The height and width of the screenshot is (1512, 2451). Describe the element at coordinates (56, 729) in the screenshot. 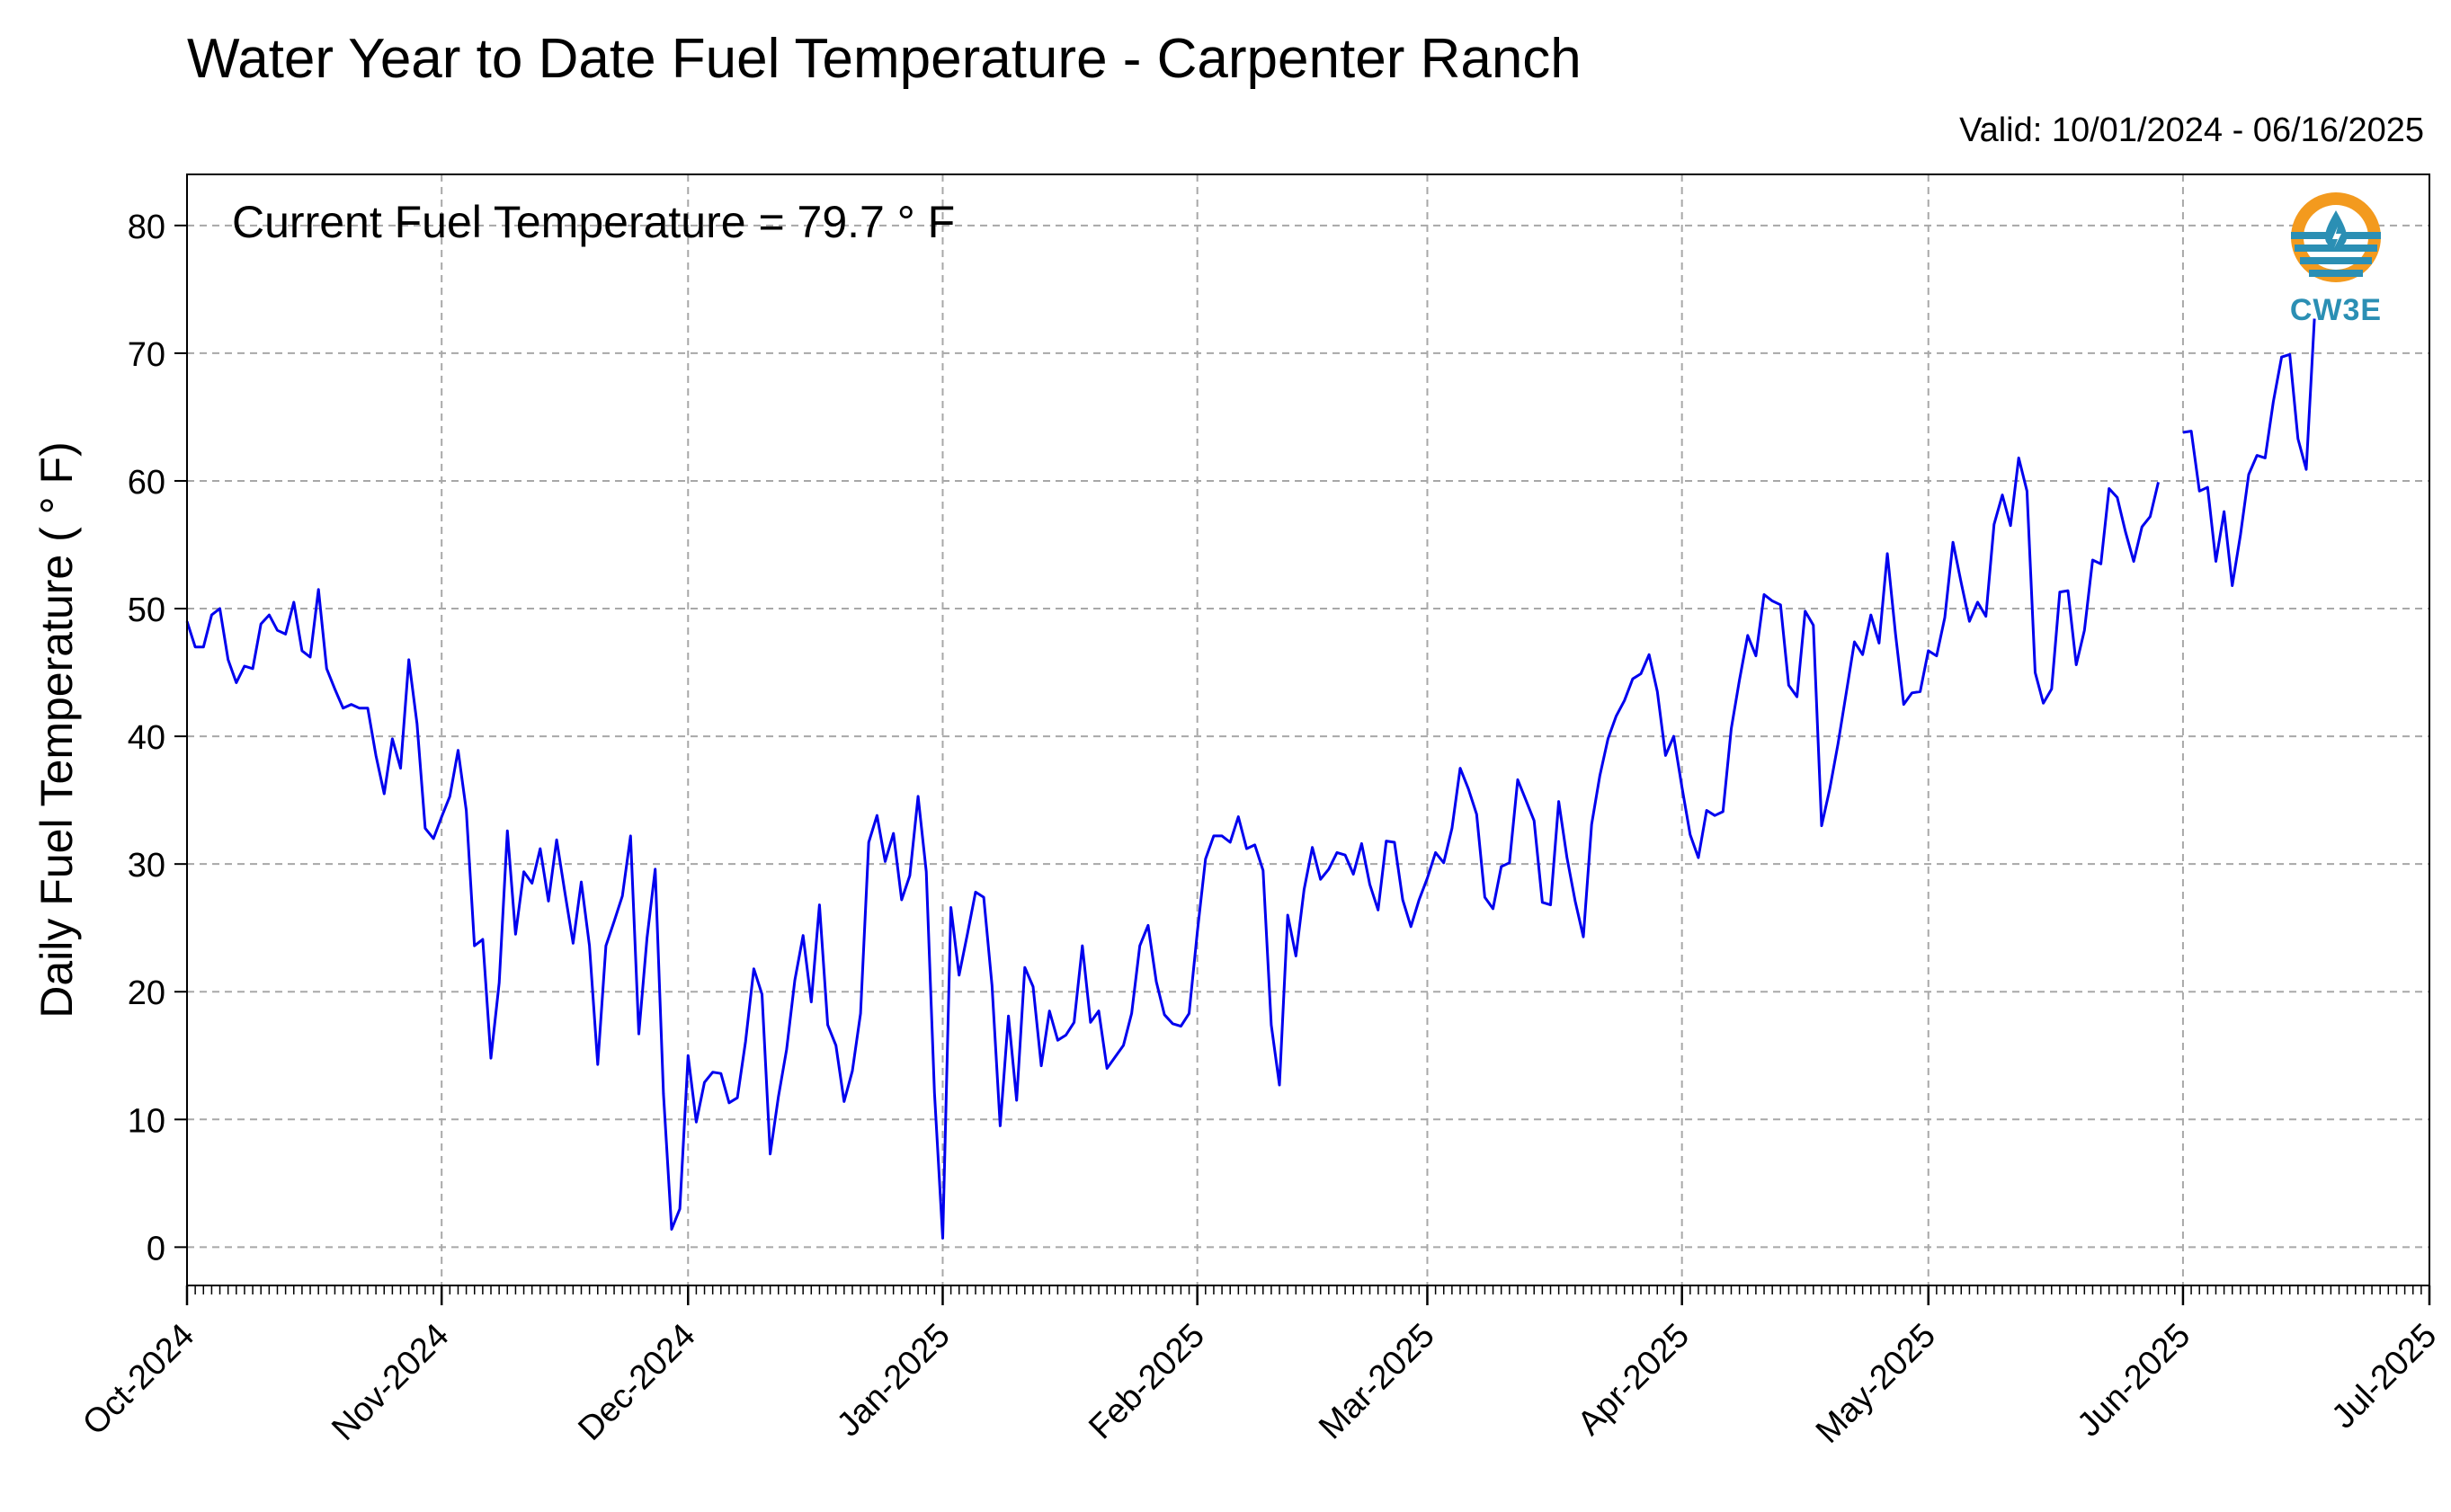

I see `y-axis-label: Daily Fuel Temperature ( ° F)` at that location.